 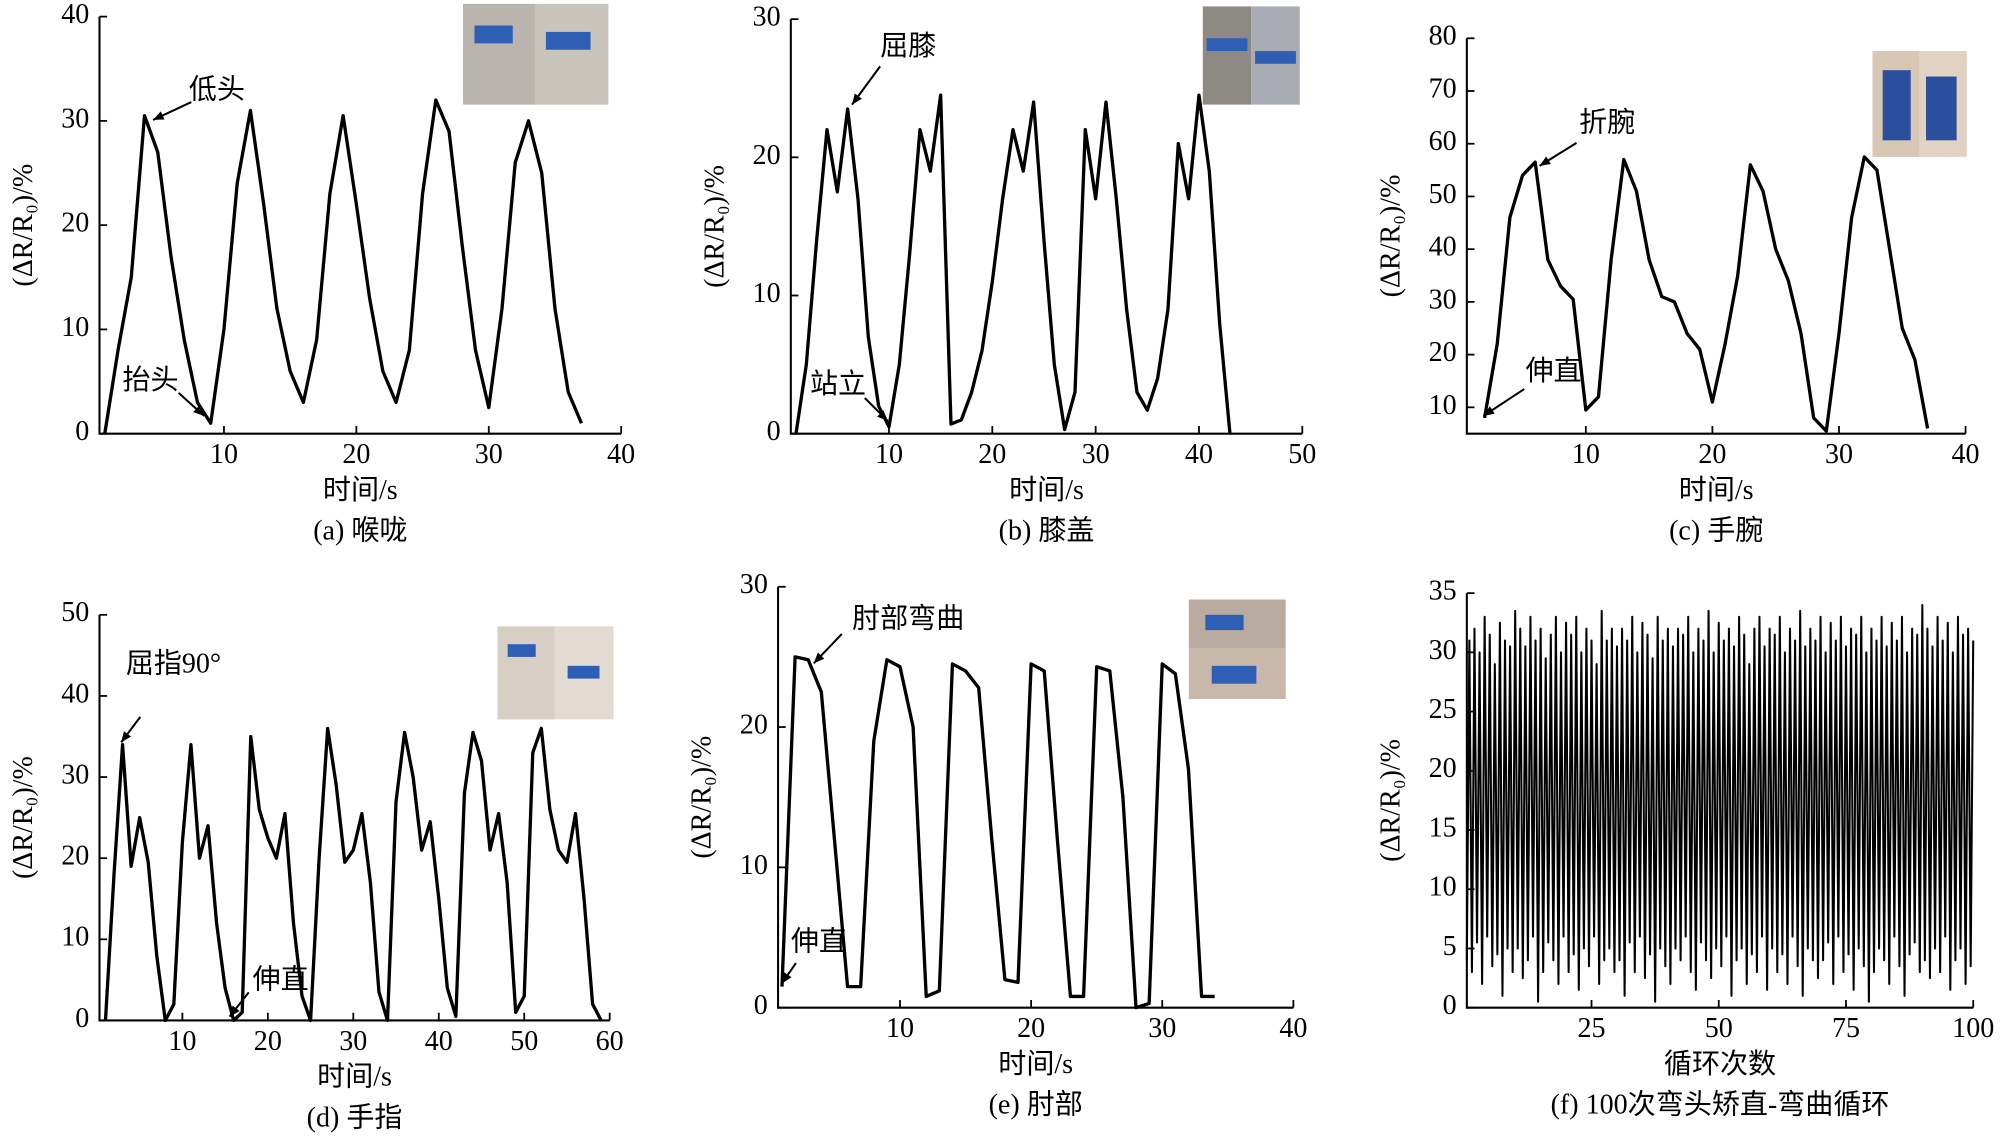 I want to click on annotation: 抬头, so click(x=150, y=380).